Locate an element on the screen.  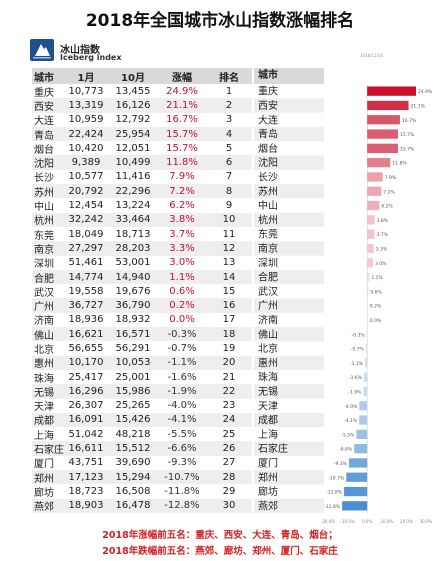
data-label: 11.8% is located at coordinates (399, 164).